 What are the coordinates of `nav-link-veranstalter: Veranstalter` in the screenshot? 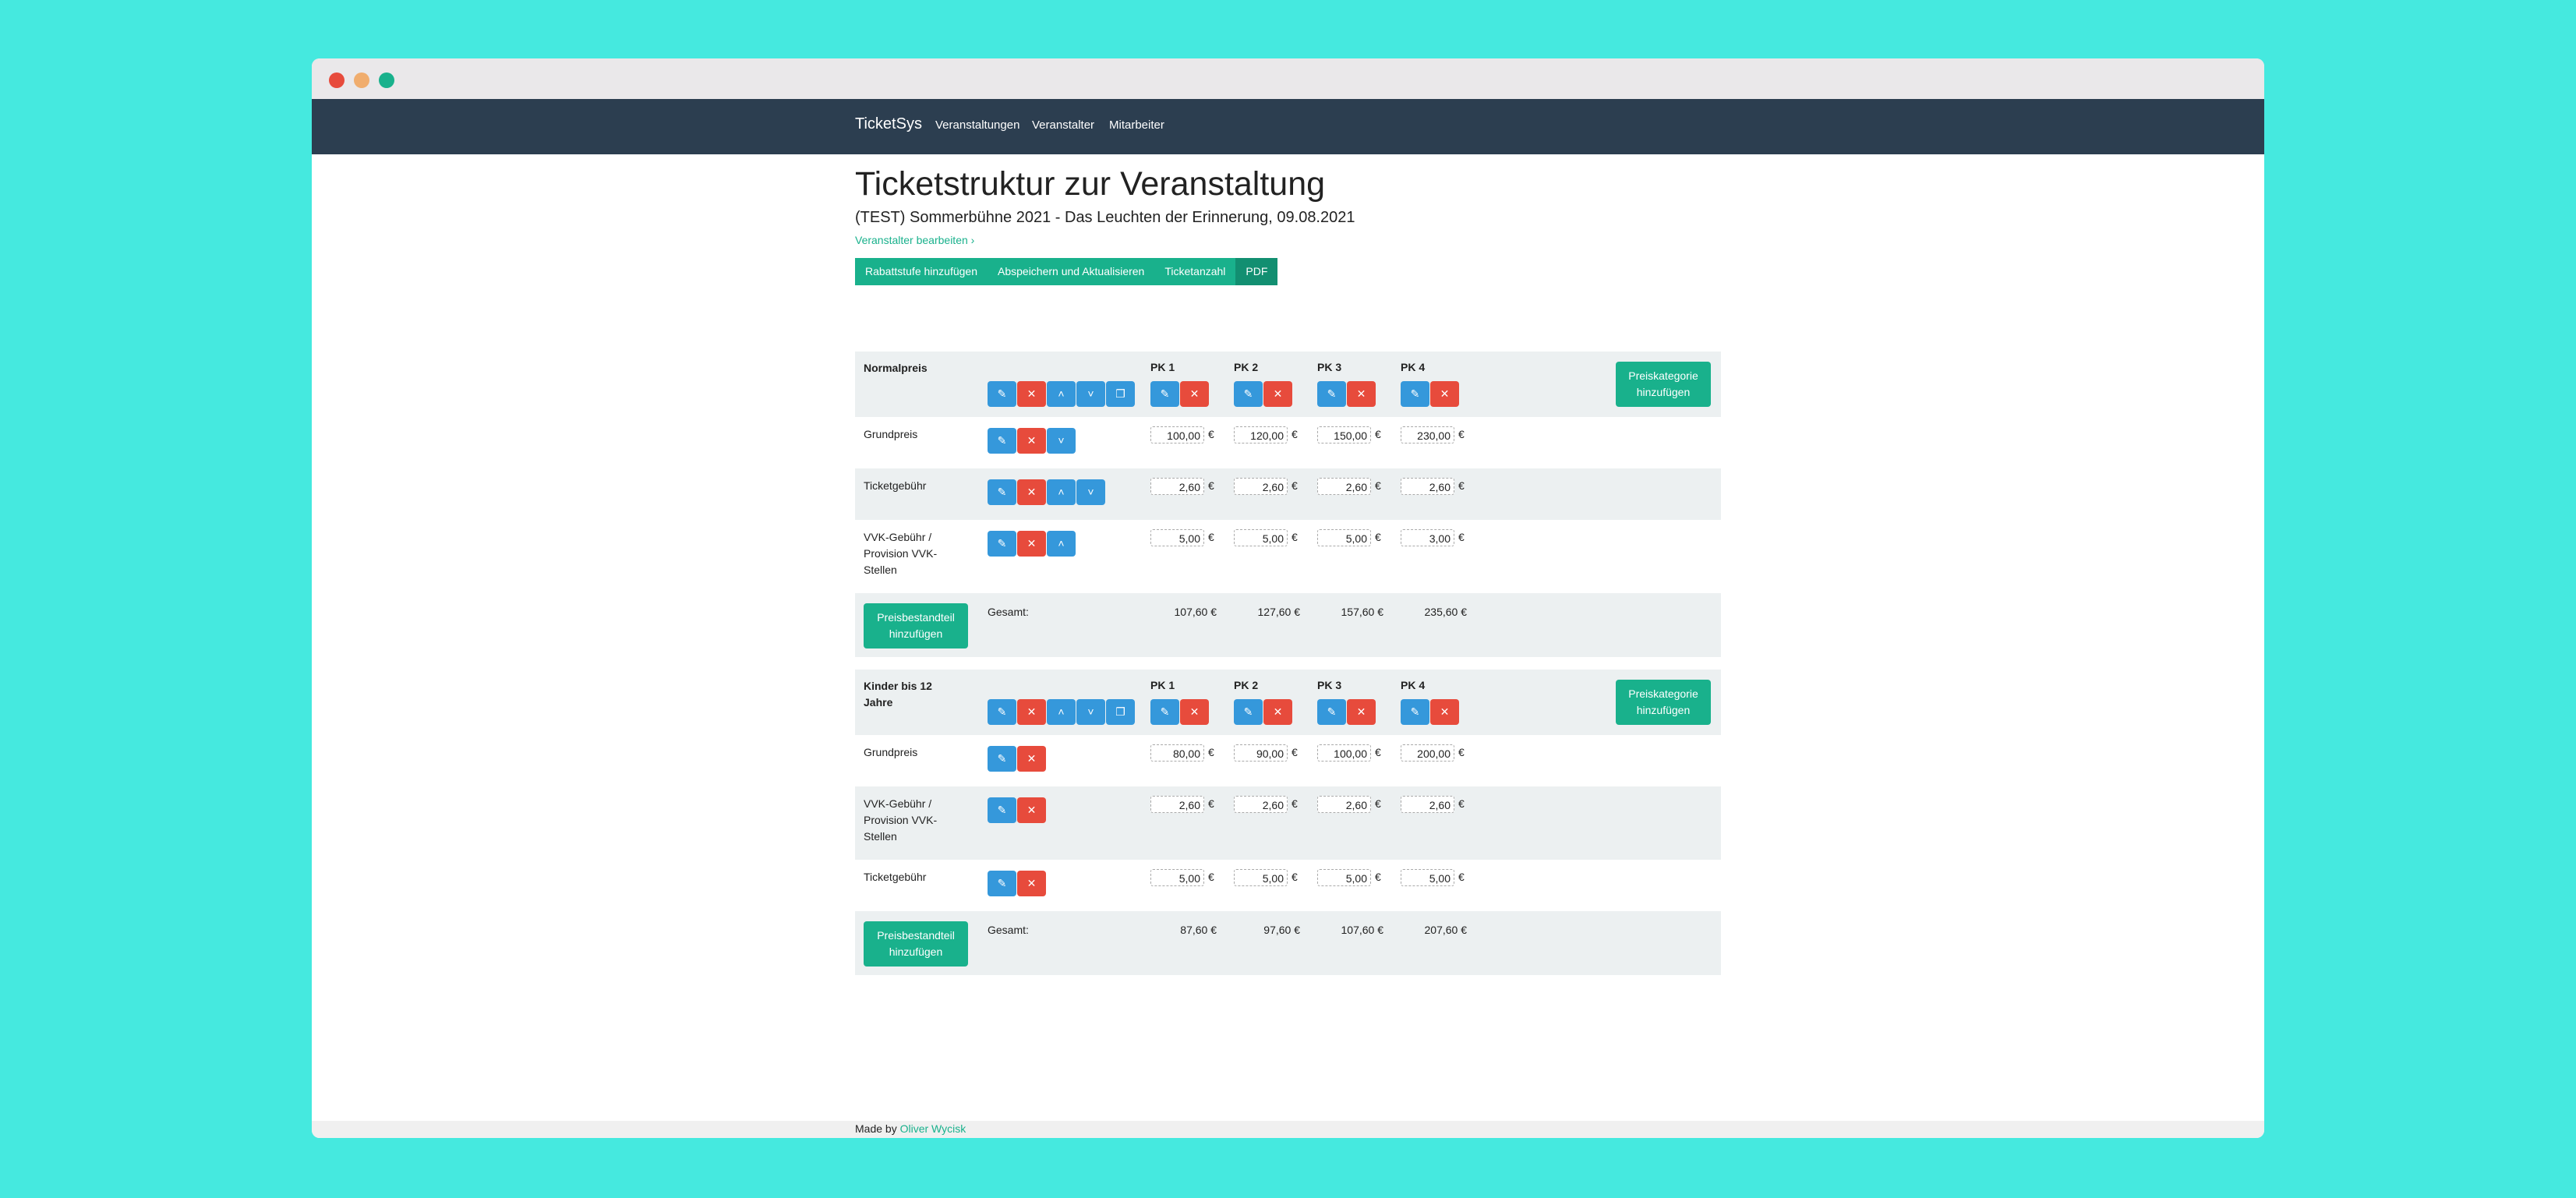 It's located at (1063, 125).